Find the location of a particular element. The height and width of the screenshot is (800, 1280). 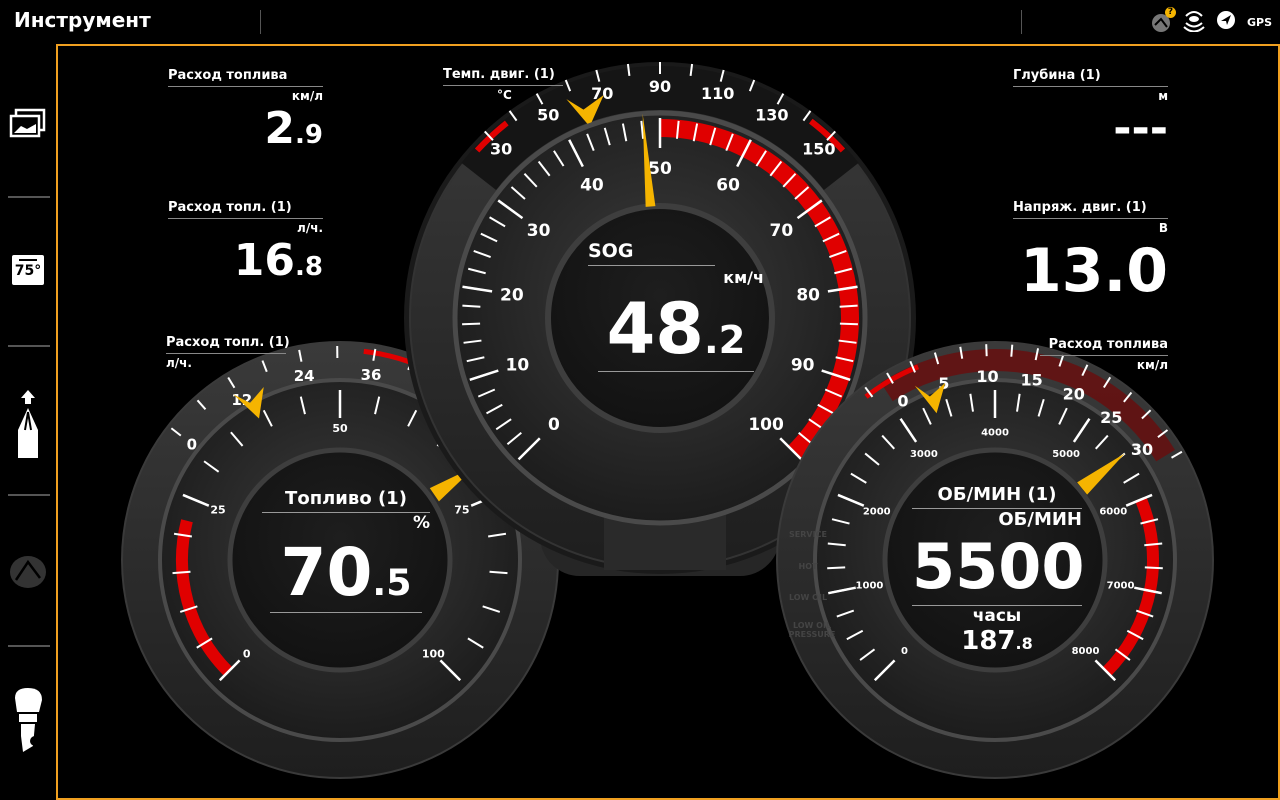

value-dec: .9 is located at coordinates (309, 134).